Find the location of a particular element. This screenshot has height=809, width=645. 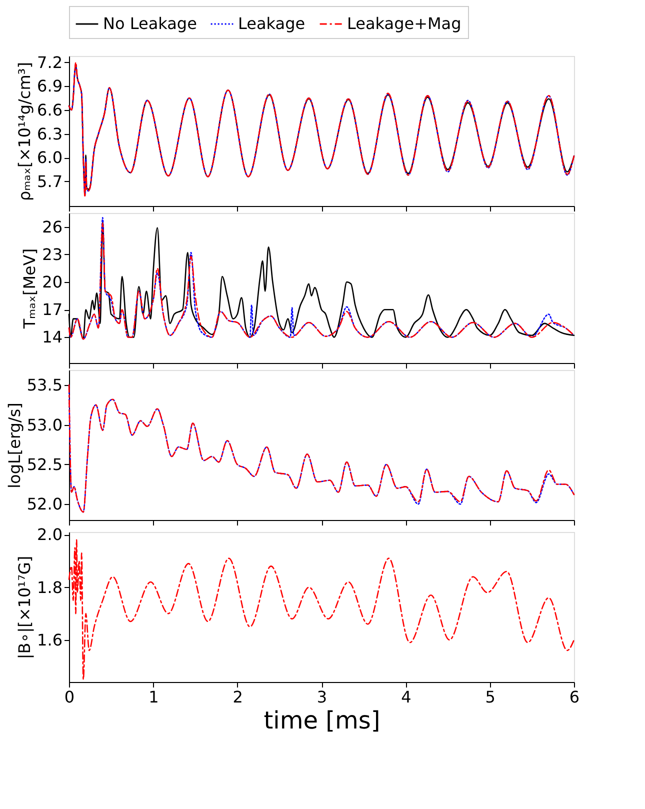

y-axis-title: logL[erg/s] is located at coordinates (14, 445).